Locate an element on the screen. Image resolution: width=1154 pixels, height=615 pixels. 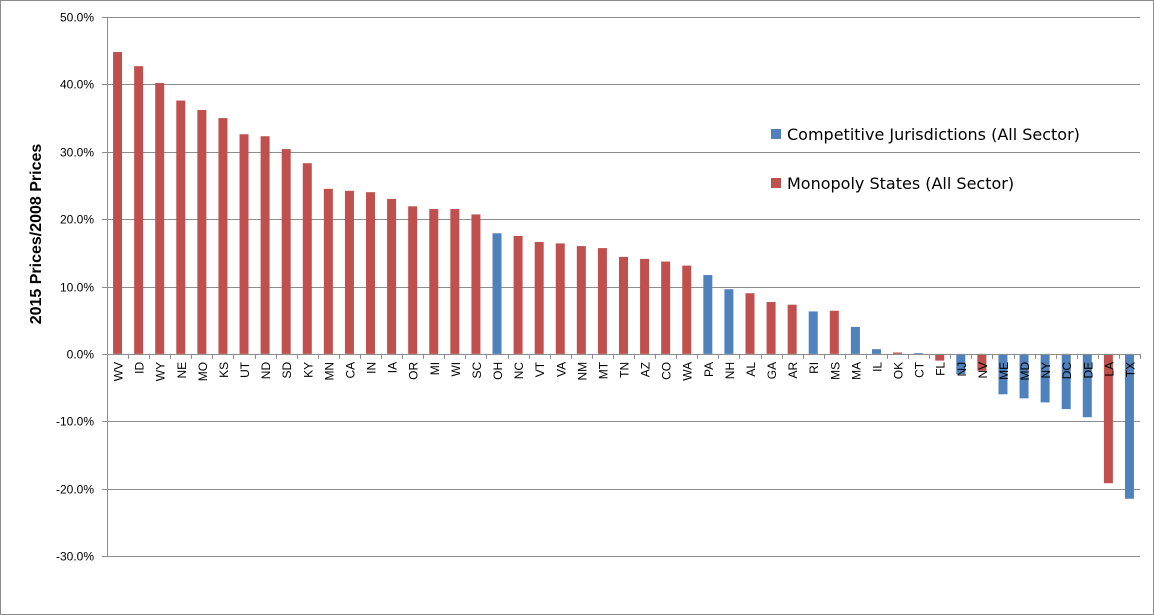
category-label-tn: TN is located at coordinates (625, 370).